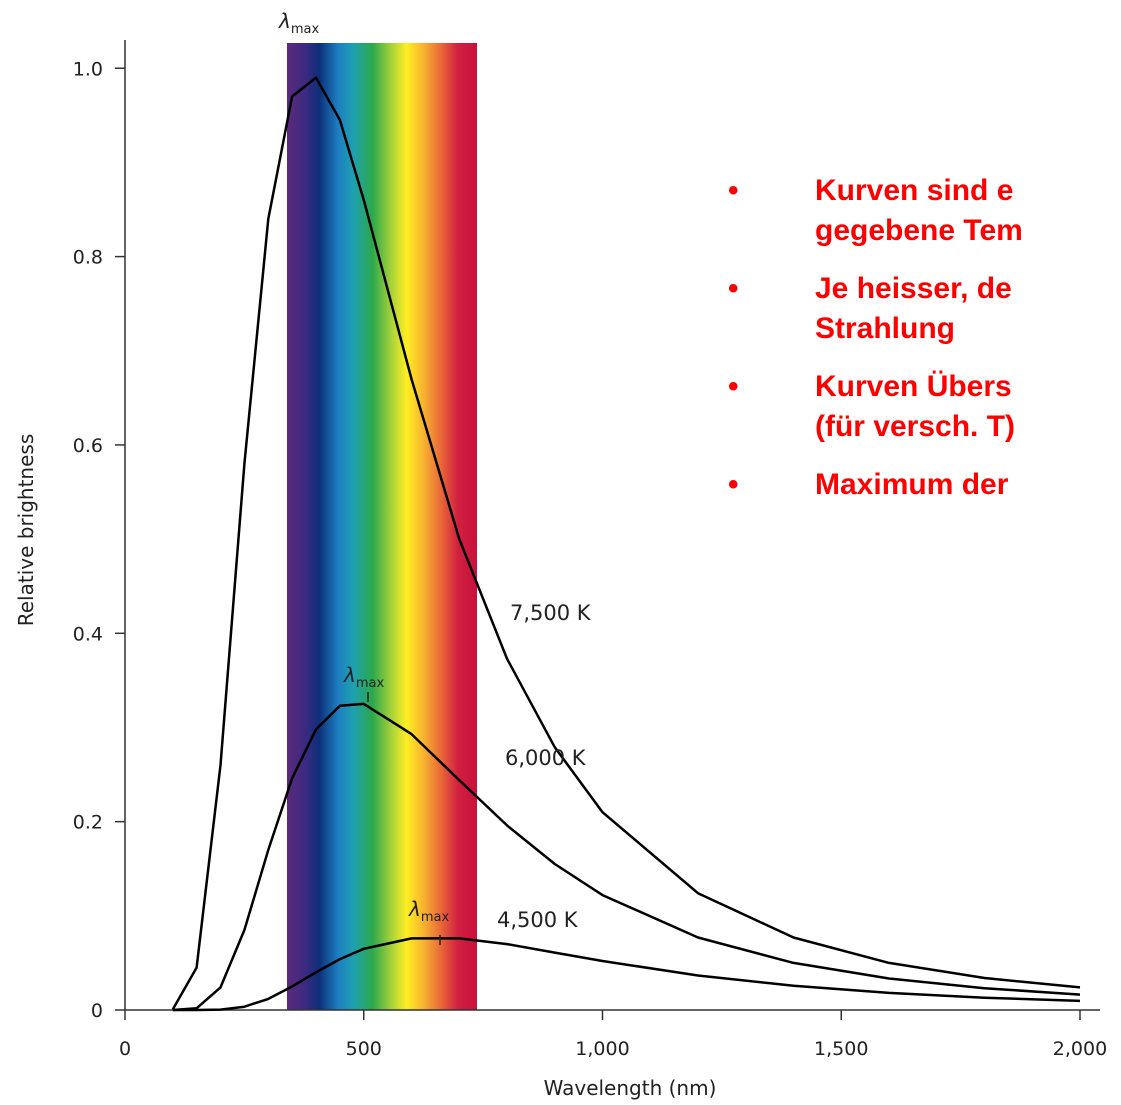  I want to click on y-tick-label: 0.8, so click(88, 258).